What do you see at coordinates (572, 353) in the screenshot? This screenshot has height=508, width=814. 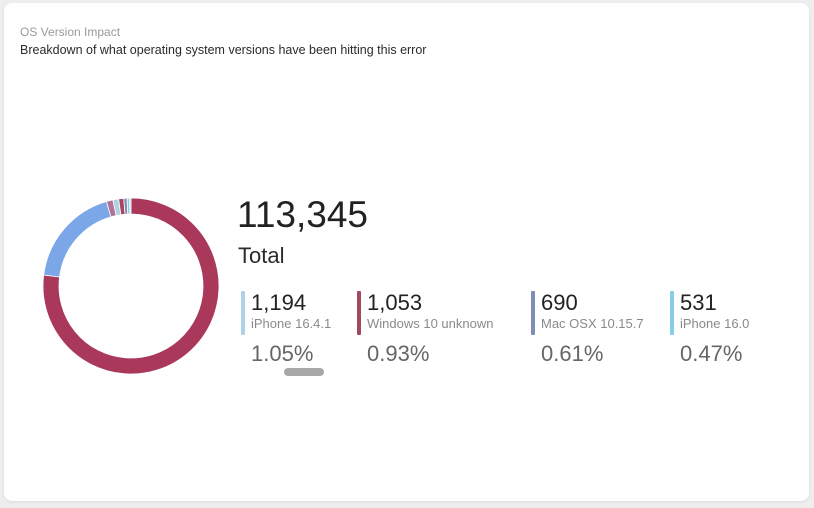 I see `stat-percent: 0.61%` at bounding box center [572, 353].